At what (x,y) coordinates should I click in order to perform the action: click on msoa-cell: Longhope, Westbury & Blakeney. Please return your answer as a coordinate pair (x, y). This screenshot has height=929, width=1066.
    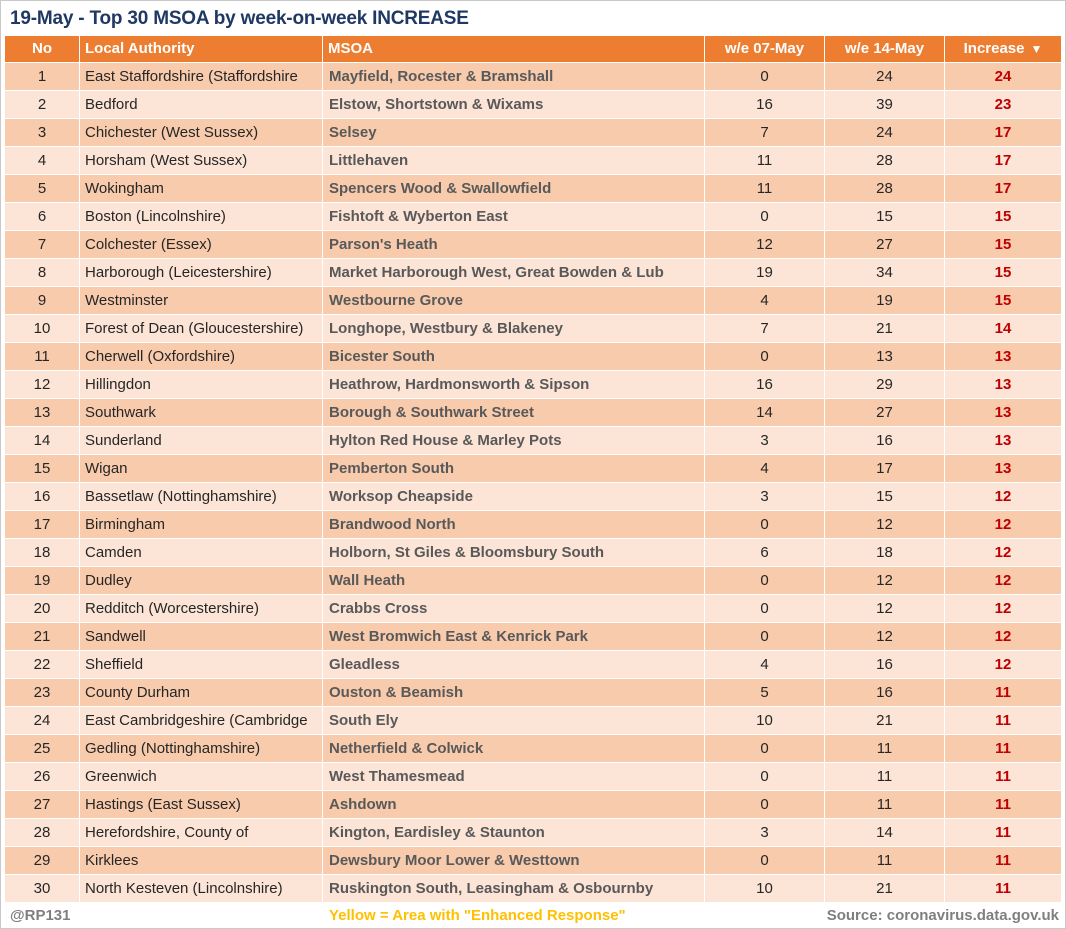
    Looking at the image, I should click on (514, 329).